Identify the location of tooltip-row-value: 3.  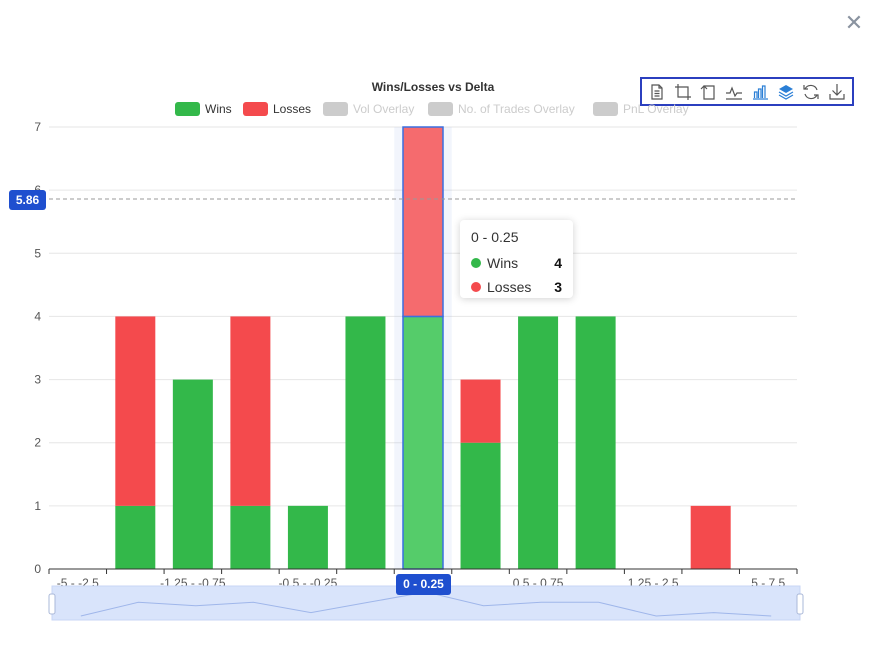
(558, 287).